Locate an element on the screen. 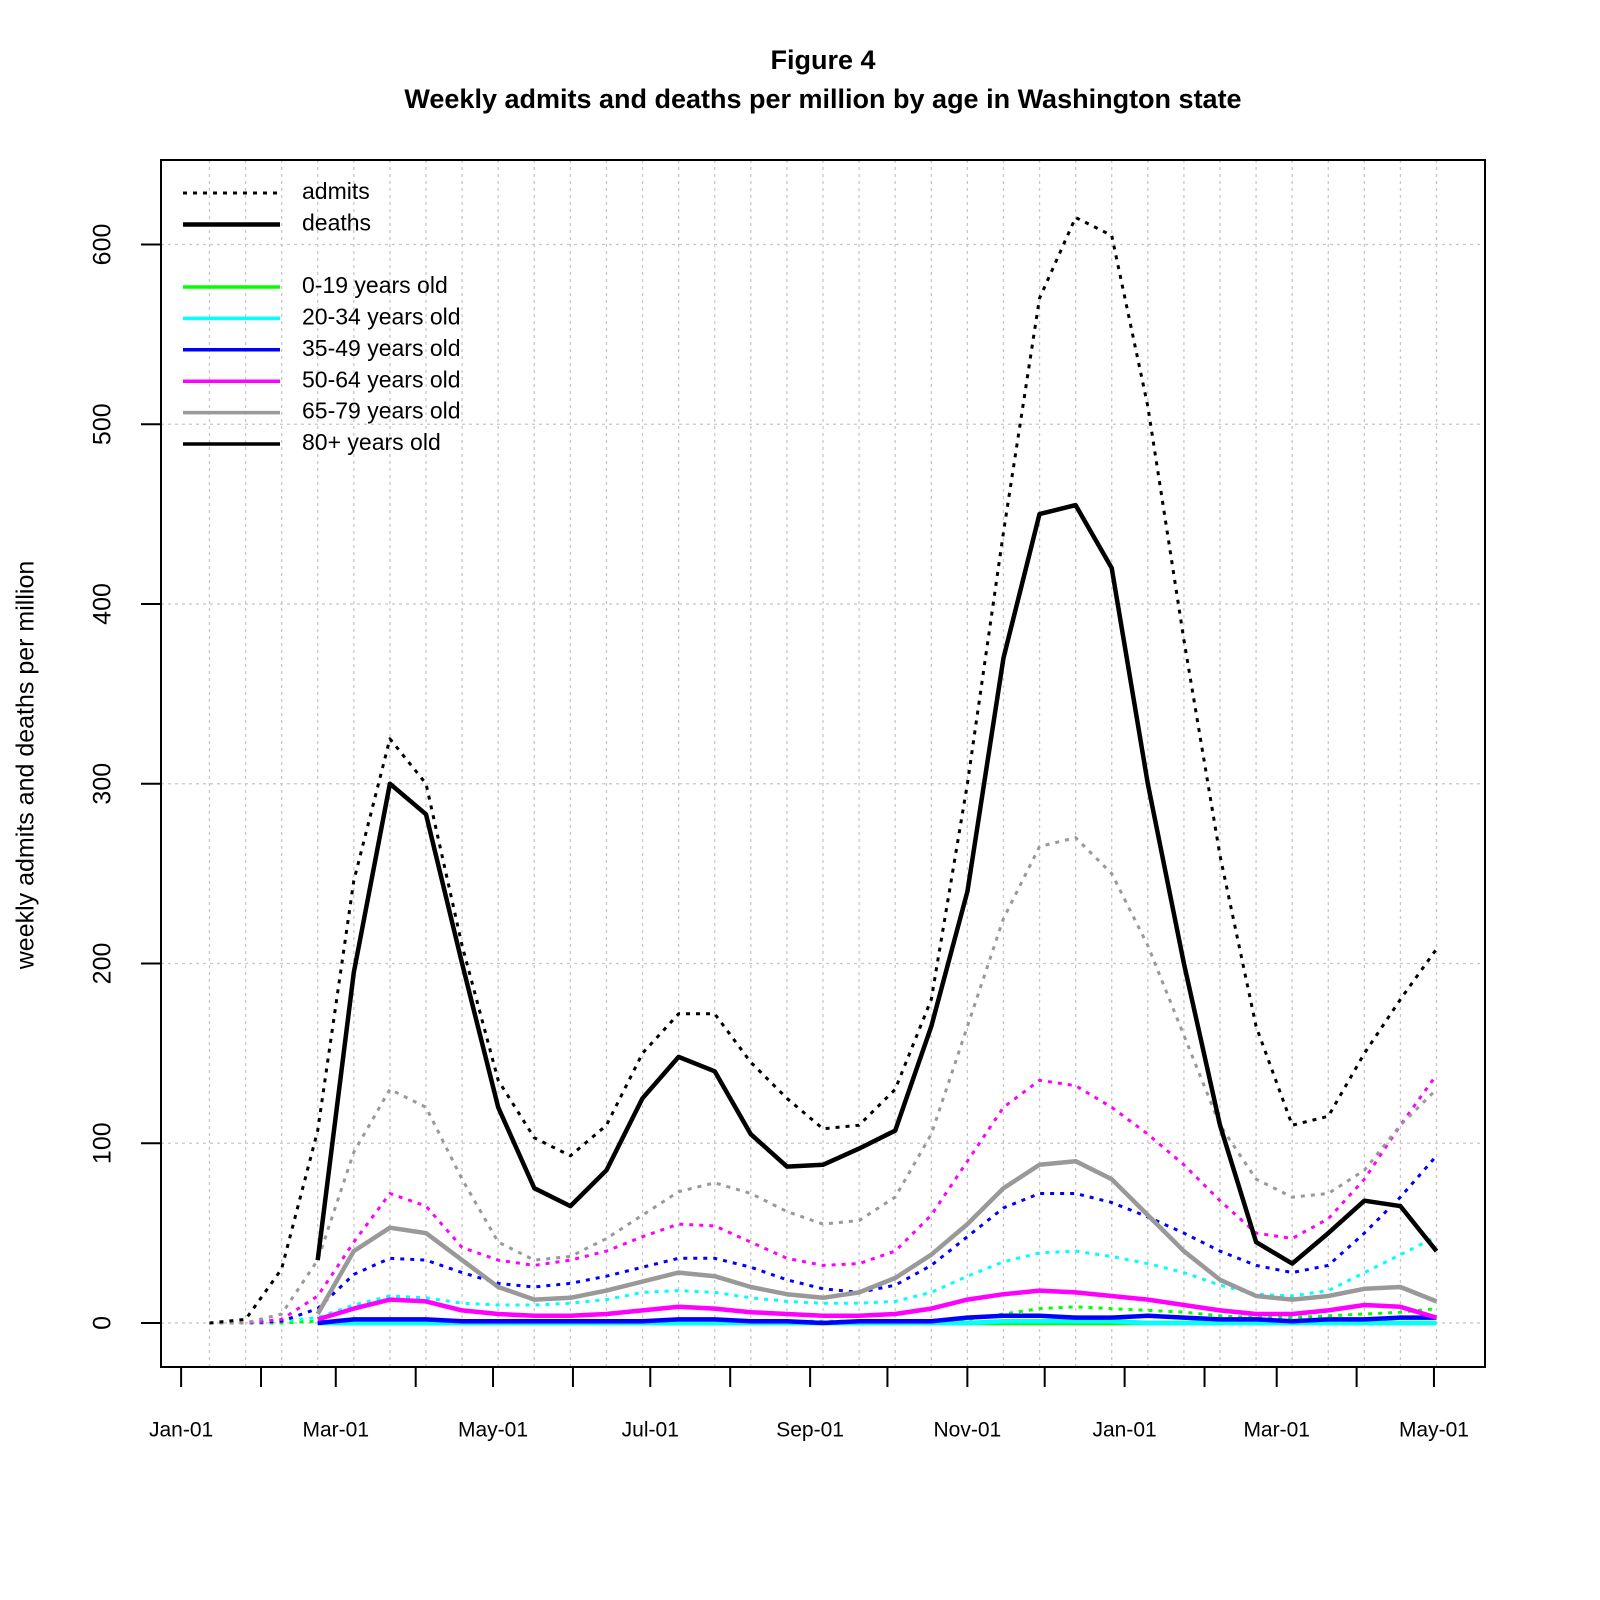  y-axis-label: weekly admits and deaths per million is located at coordinates (26, 766).